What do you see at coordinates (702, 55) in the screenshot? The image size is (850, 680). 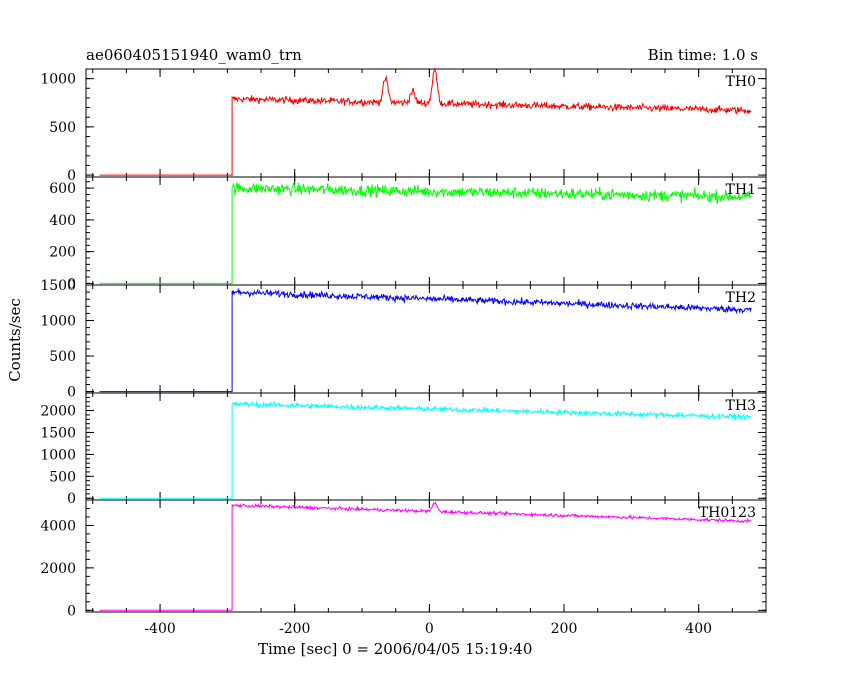 I see `bin-time-label: Bin time: 1.0 s` at bounding box center [702, 55].